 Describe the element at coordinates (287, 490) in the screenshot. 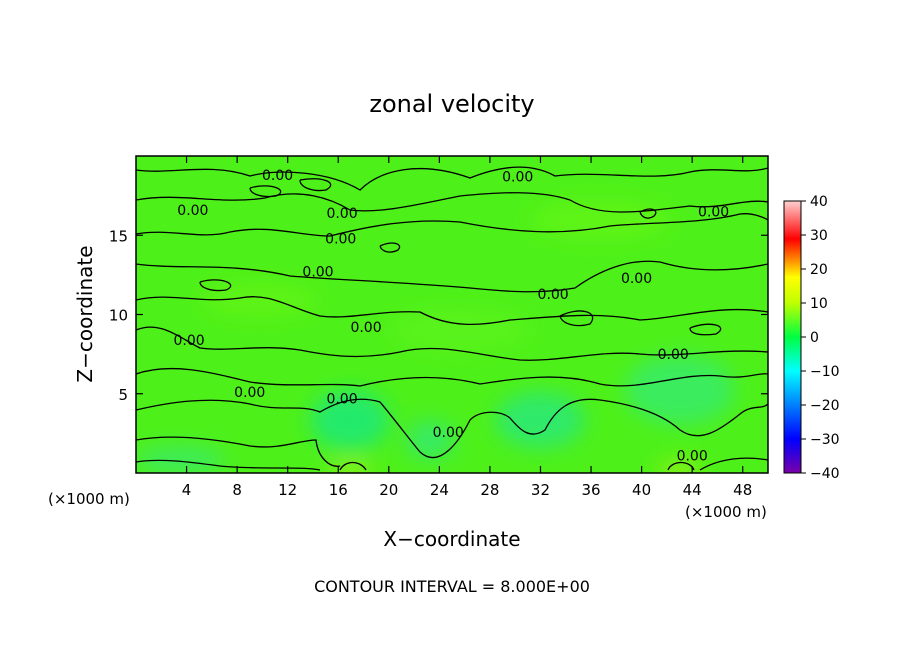

I see `x-tick-label: 12` at that location.